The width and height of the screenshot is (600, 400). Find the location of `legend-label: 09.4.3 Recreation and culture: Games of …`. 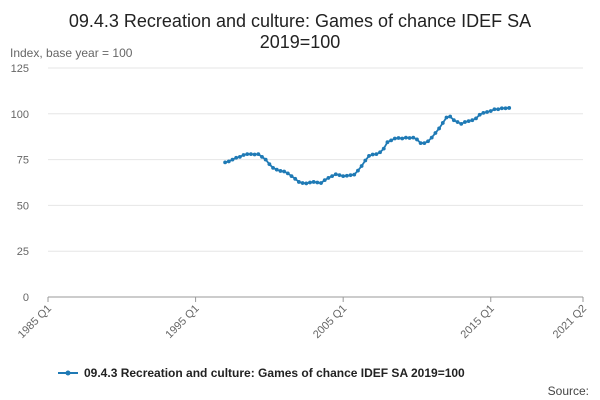

legend-label: 09.4.3 Recreation and culture: Games of … is located at coordinates (274, 373).